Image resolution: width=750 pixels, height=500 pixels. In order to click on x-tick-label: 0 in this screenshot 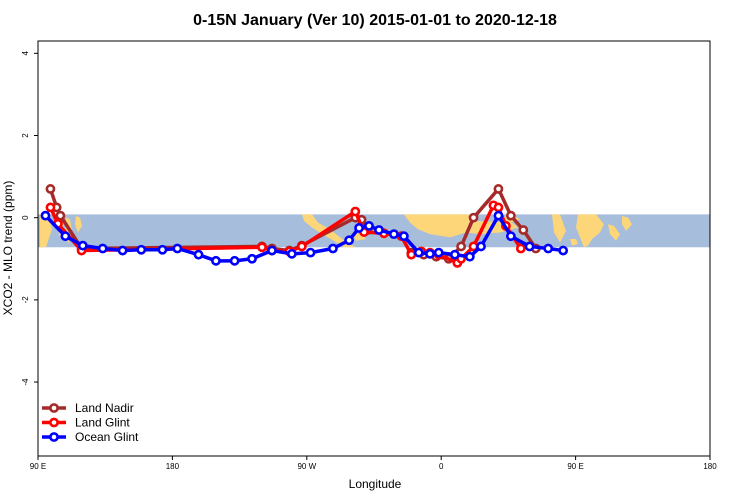, I will do `click(441, 466)`.